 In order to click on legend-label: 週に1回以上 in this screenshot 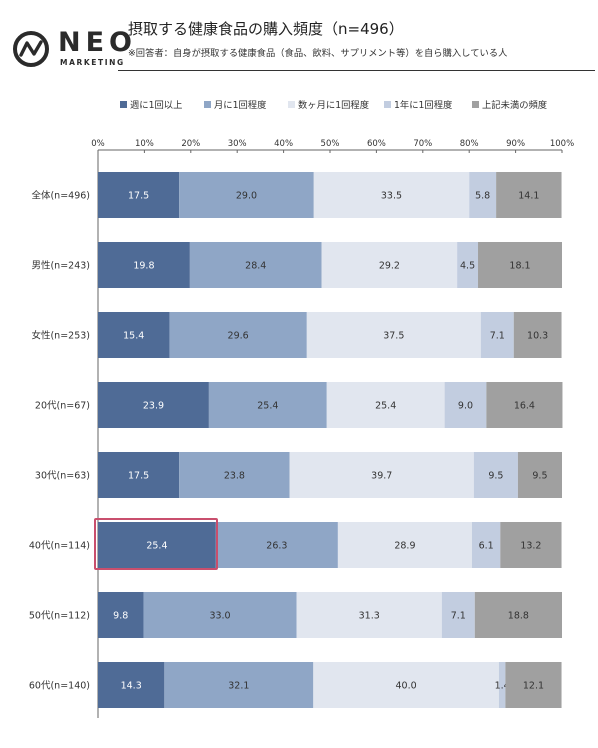, I will do `click(156, 105)`.